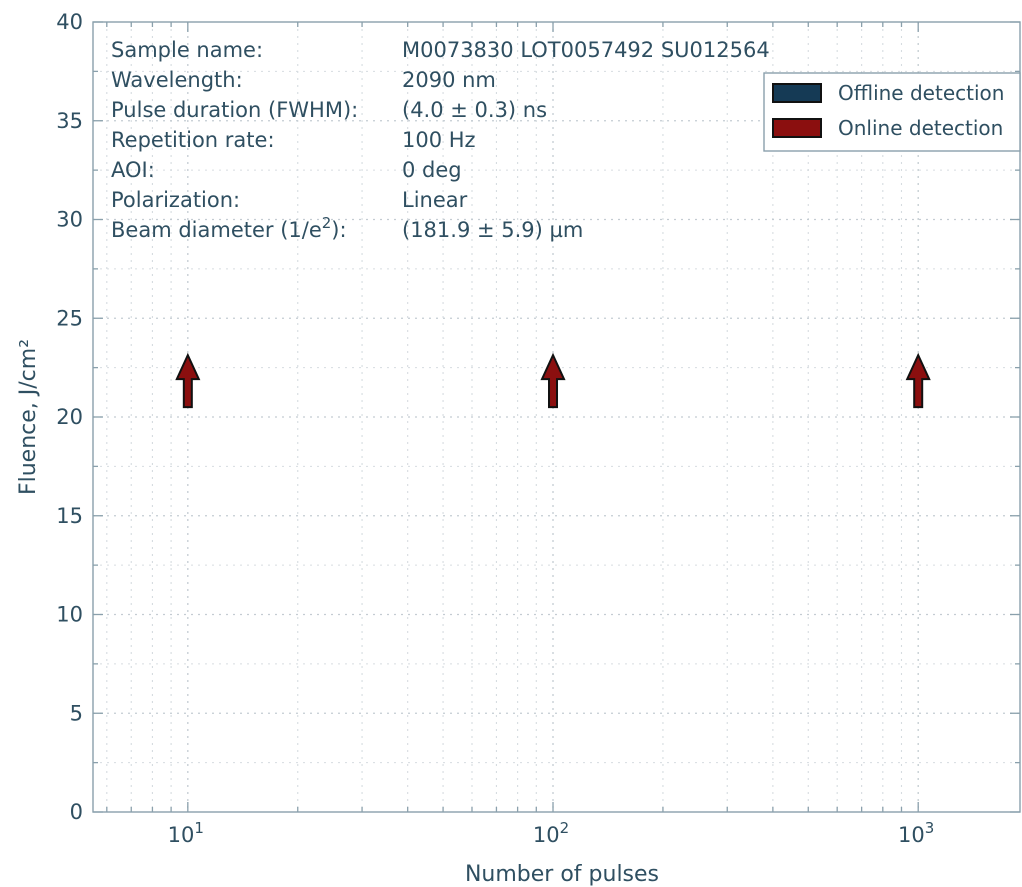  What do you see at coordinates (76, 812) in the screenshot?
I see `y-tick-label: 0` at bounding box center [76, 812].